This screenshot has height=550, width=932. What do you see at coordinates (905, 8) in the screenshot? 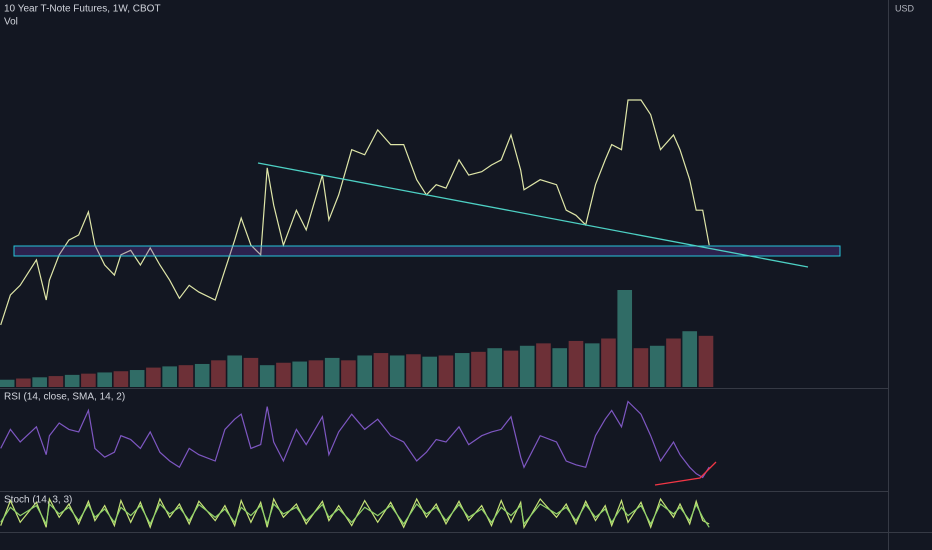
I see `currency-label: USD` at bounding box center [905, 8].